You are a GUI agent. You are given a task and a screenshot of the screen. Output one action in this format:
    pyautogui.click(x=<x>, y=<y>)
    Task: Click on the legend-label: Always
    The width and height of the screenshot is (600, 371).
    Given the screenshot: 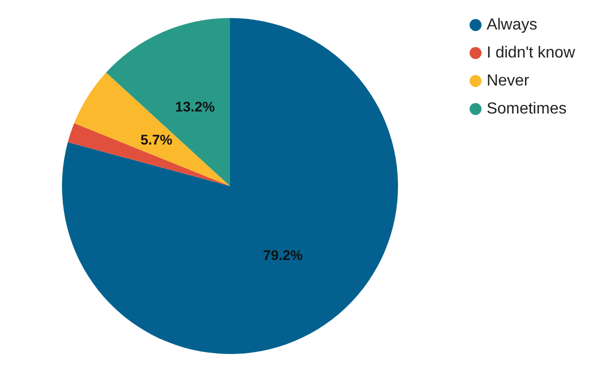 What is the action you would take?
    pyautogui.click(x=512, y=25)
    